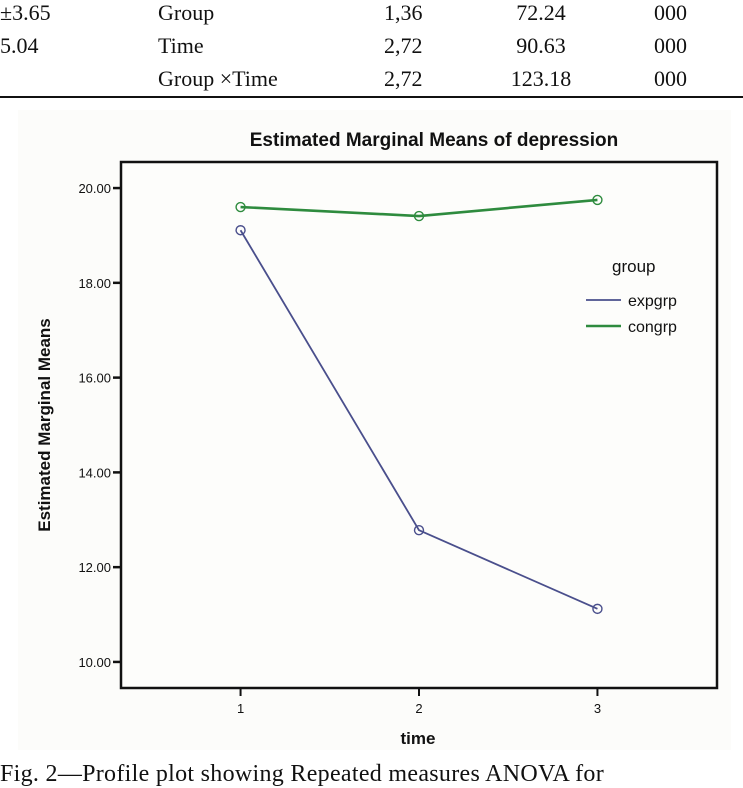 The height and width of the screenshot is (788, 743). What do you see at coordinates (94, 283) in the screenshot?
I see `y-tick-label: 18.00` at bounding box center [94, 283].